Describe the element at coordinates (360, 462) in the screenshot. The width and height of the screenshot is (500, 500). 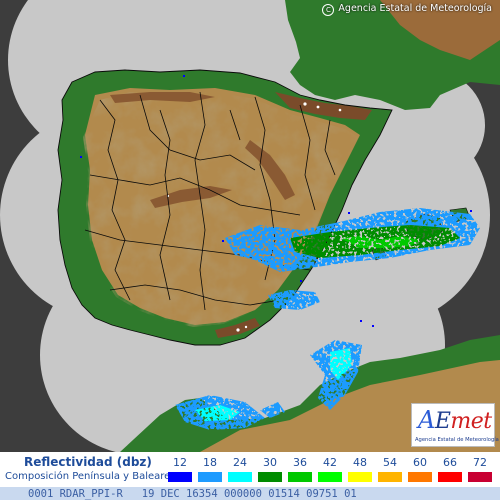
I see `legend-tick-label: 48` at that location.